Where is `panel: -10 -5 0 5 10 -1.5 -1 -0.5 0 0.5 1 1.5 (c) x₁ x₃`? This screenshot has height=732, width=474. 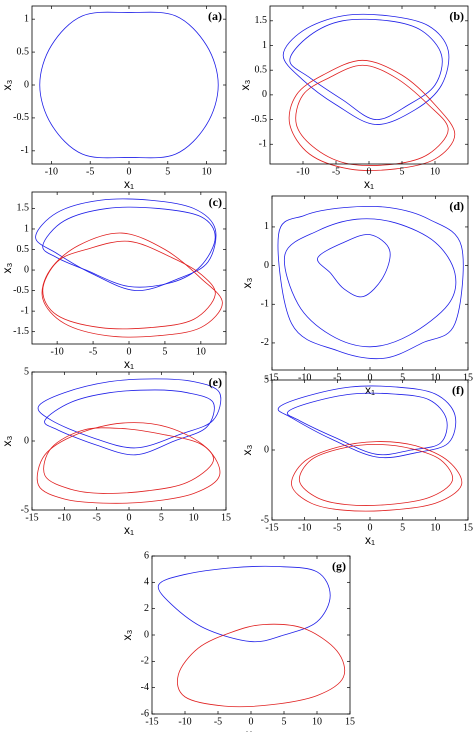 panel: -10 -5 0 5 10 -1.5 -1 -0.5 0 0.5 1 1.5 (c) x₁ x₃ is located at coordinates (113, 281).